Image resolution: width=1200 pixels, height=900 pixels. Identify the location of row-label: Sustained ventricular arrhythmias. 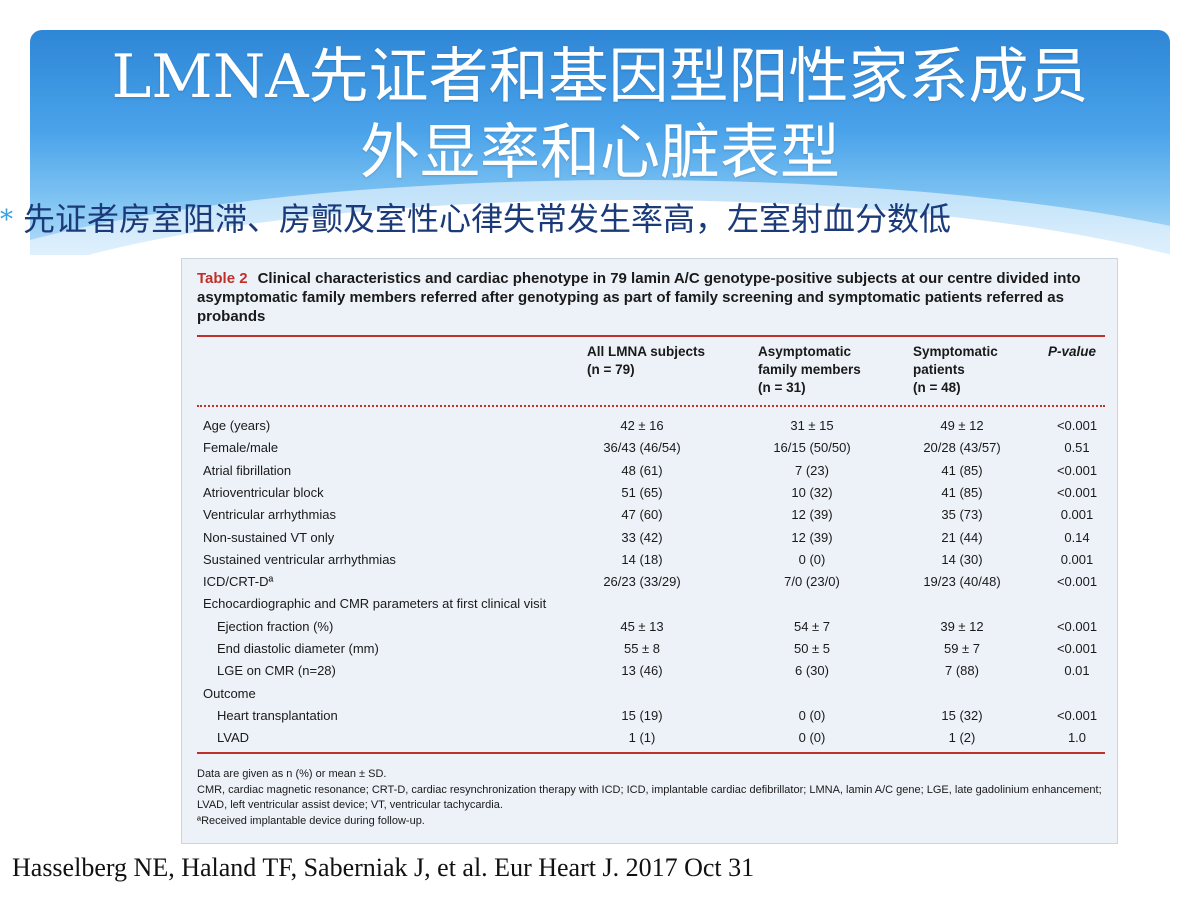
(299, 559).